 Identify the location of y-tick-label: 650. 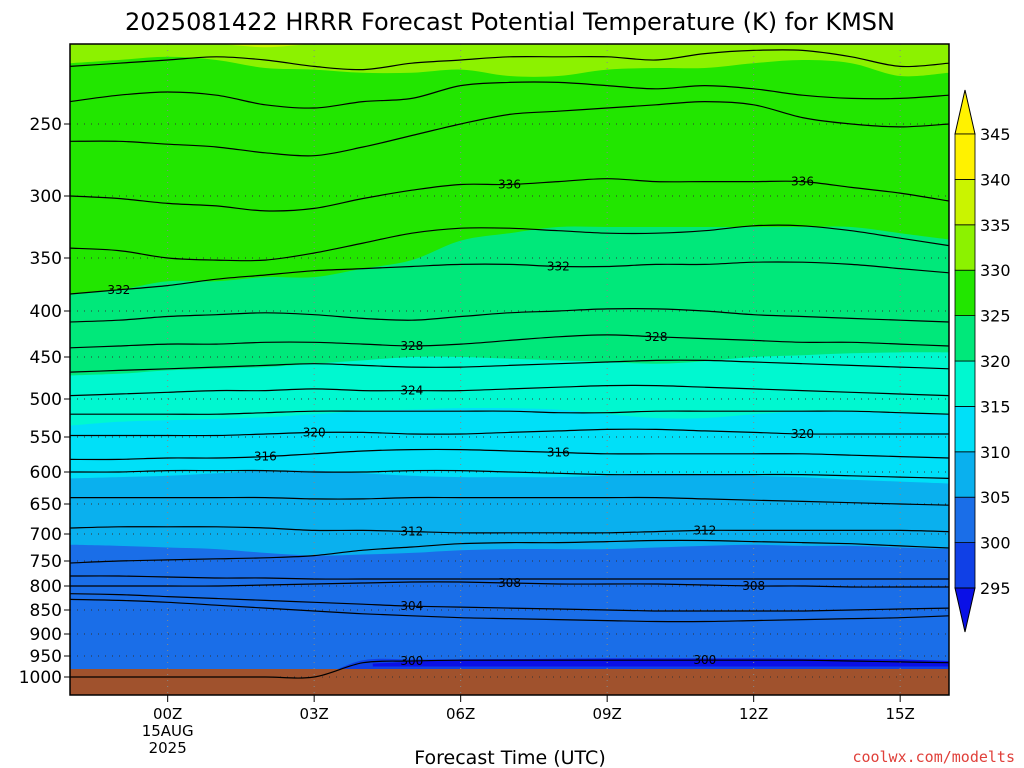
(46, 505).